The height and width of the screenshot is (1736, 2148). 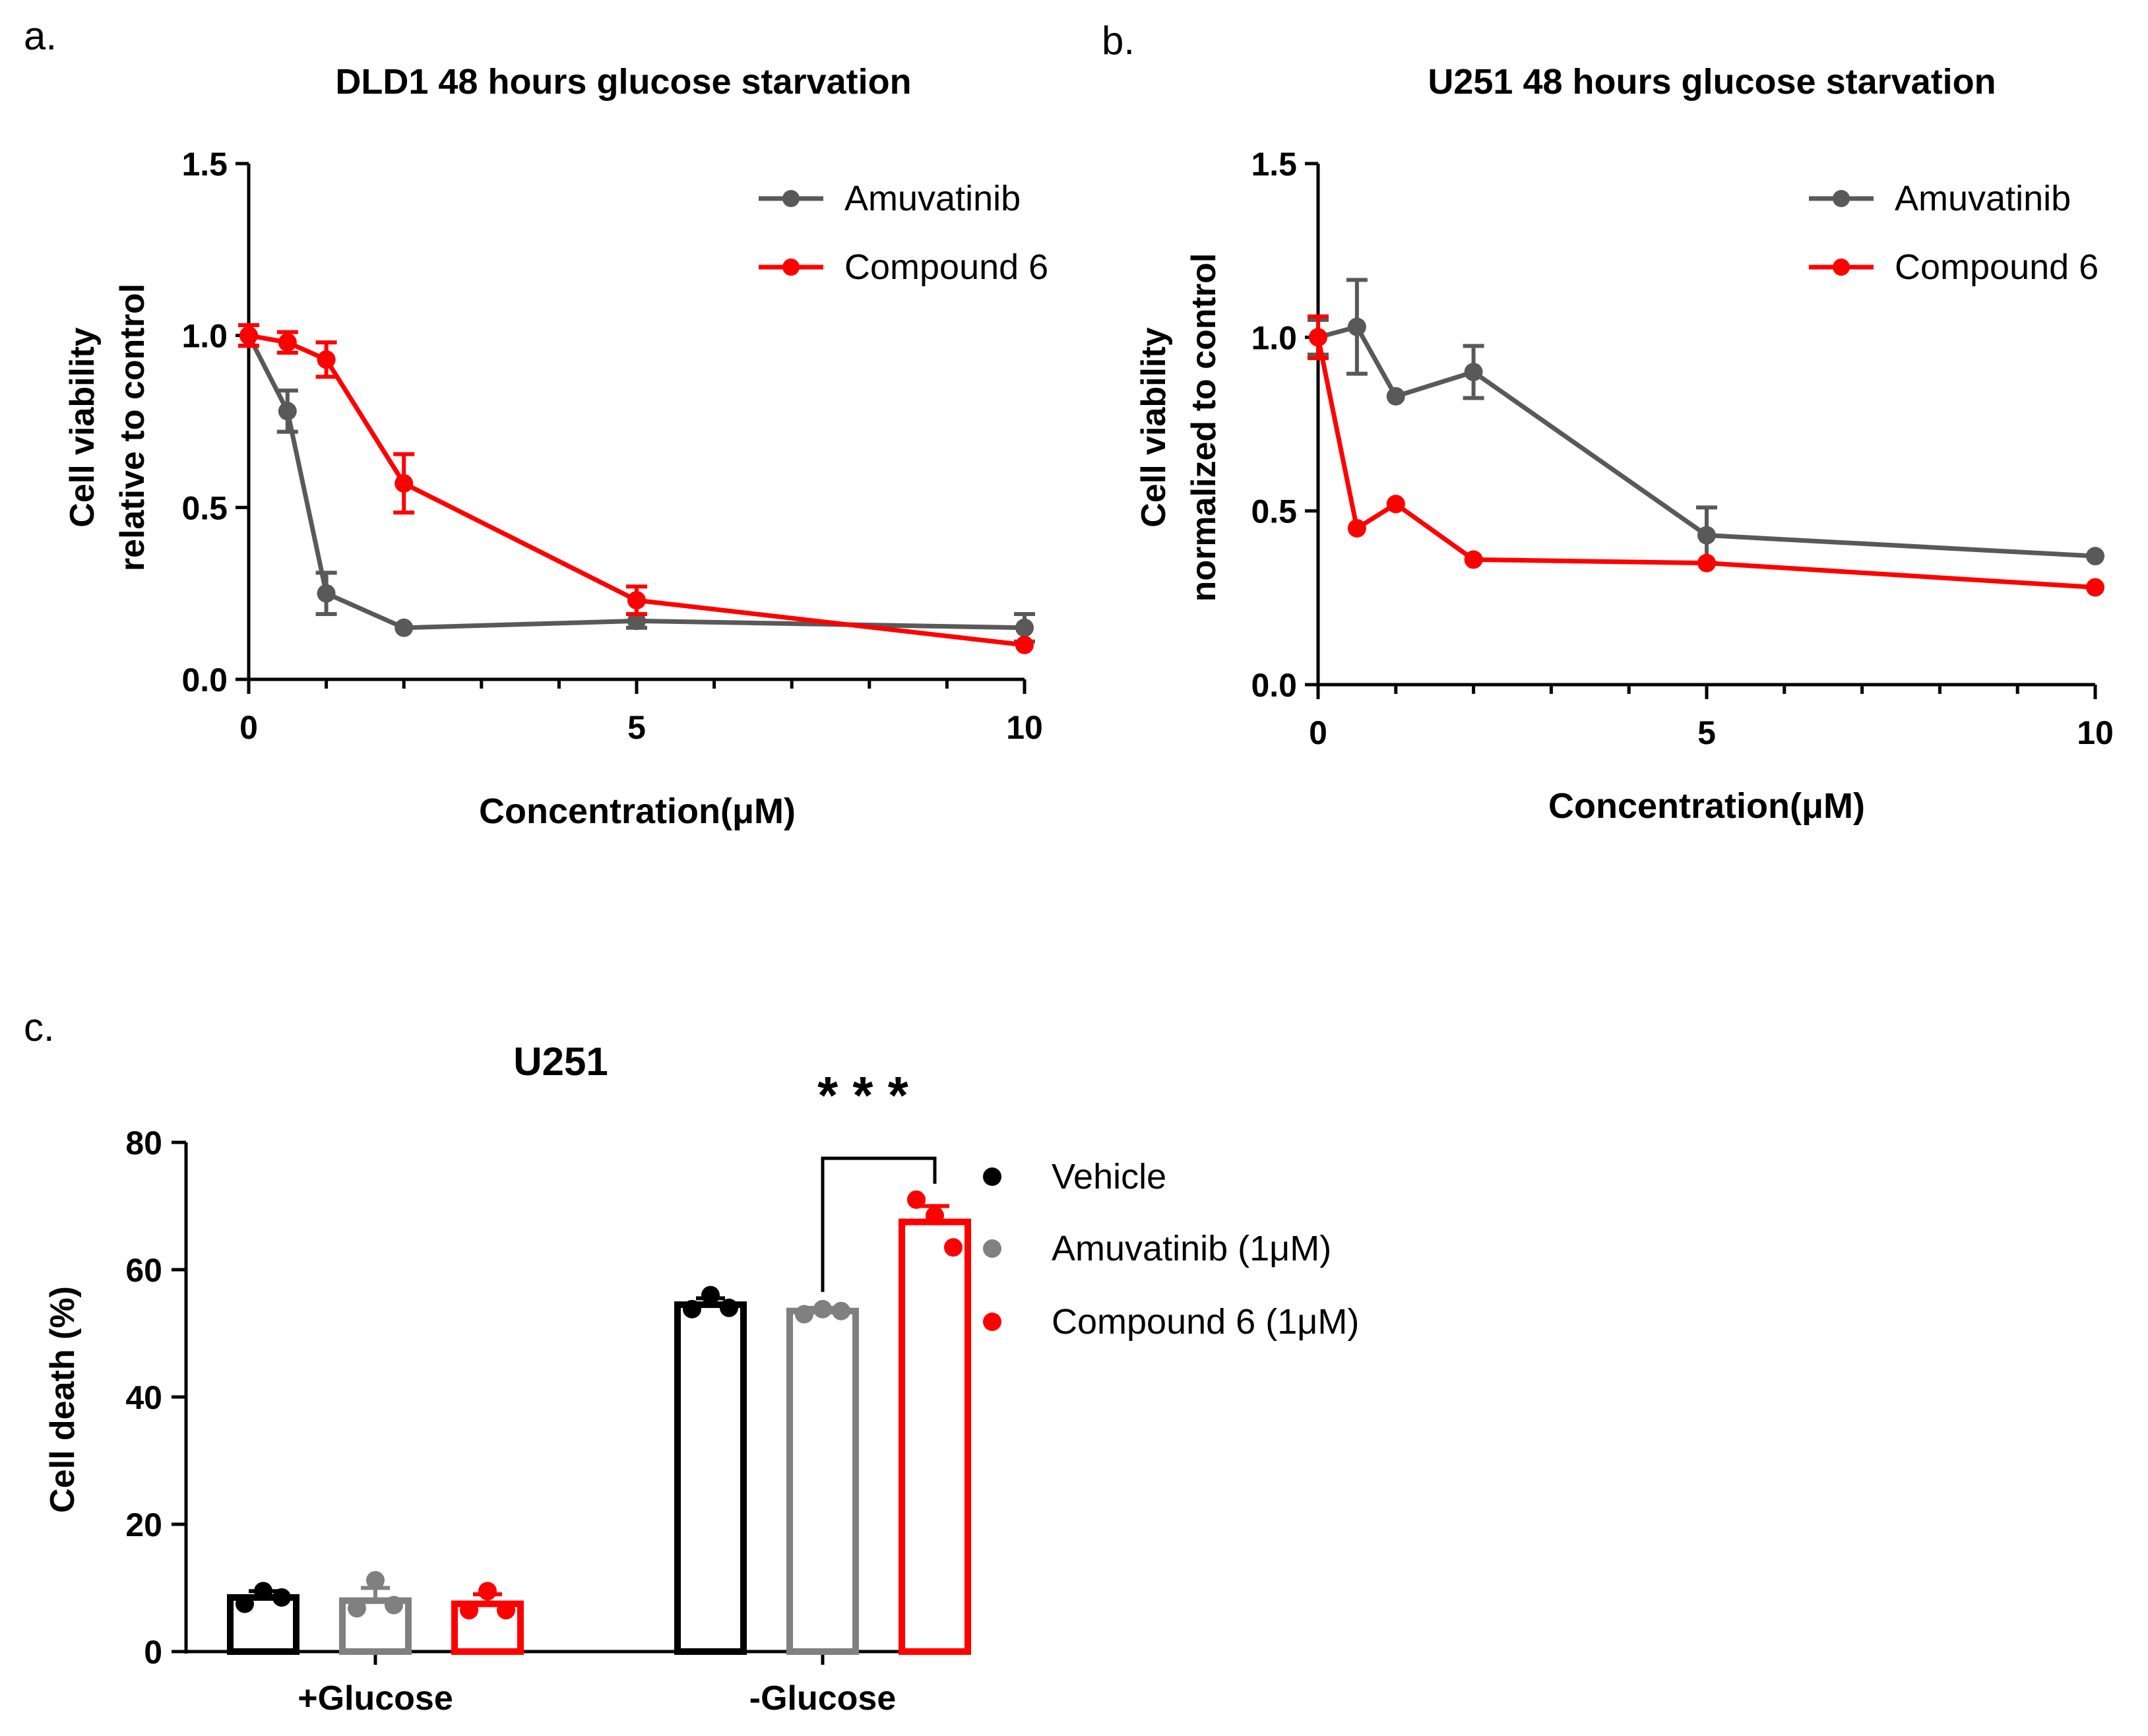 What do you see at coordinates (40, 36) in the screenshot?
I see `panel-letter-a: a.` at bounding box center [40, 36].